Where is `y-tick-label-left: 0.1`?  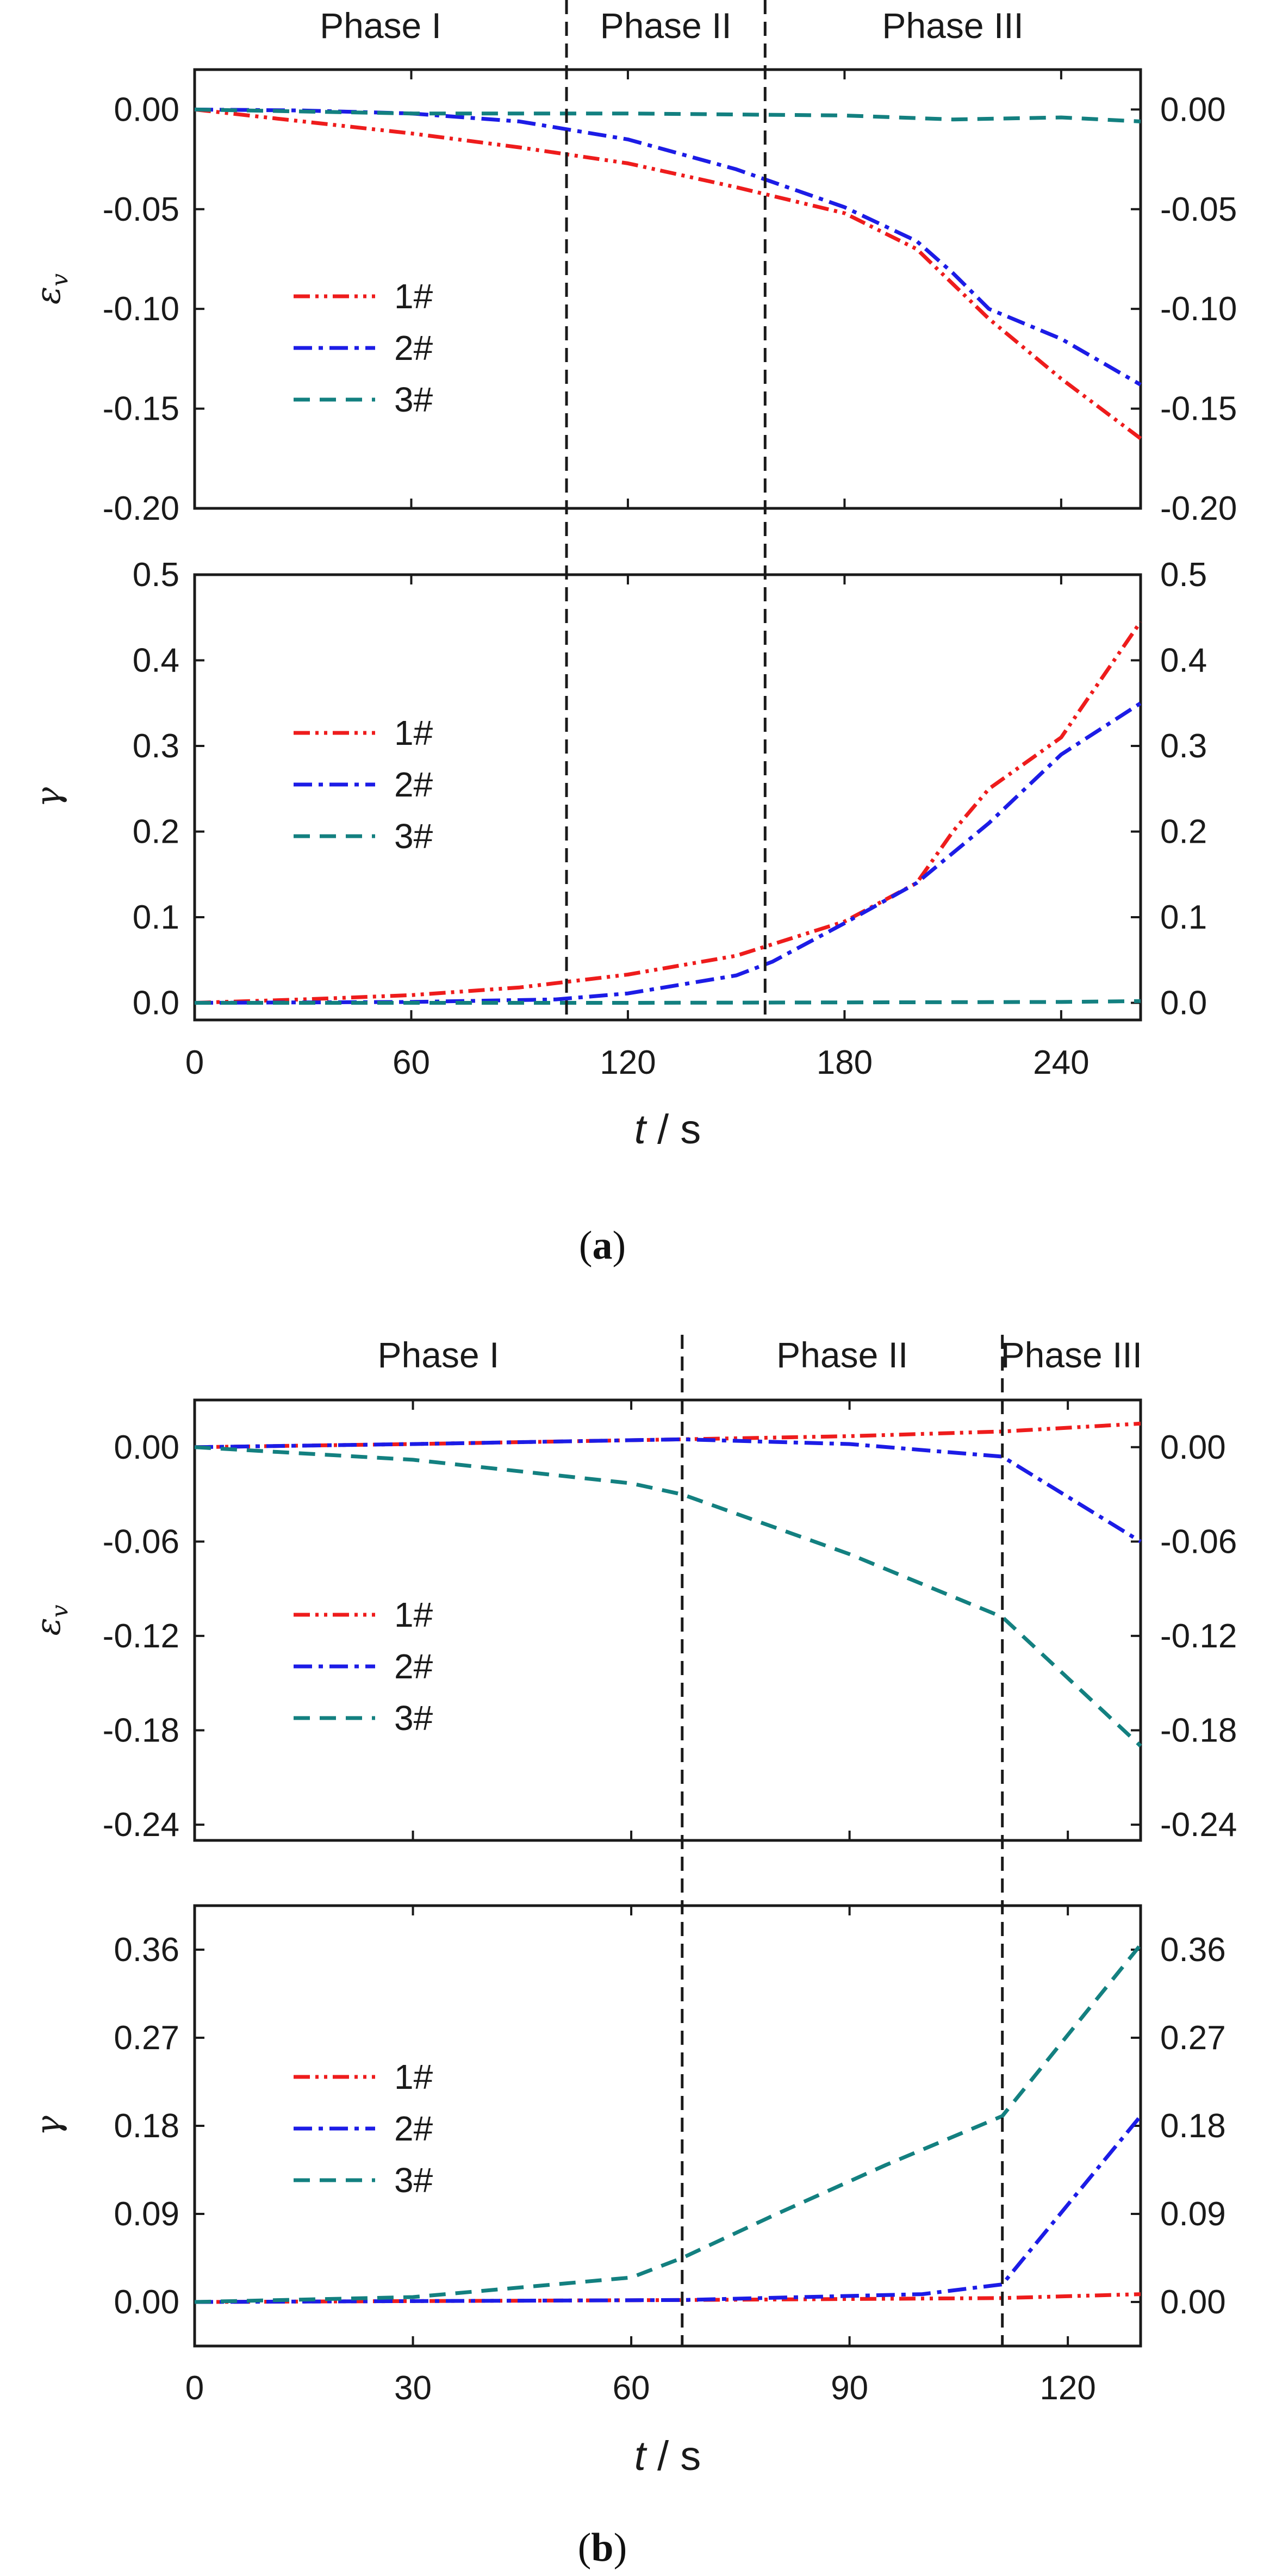
y-tick-label-left: 0.1 is located at coordinates (156, 917).